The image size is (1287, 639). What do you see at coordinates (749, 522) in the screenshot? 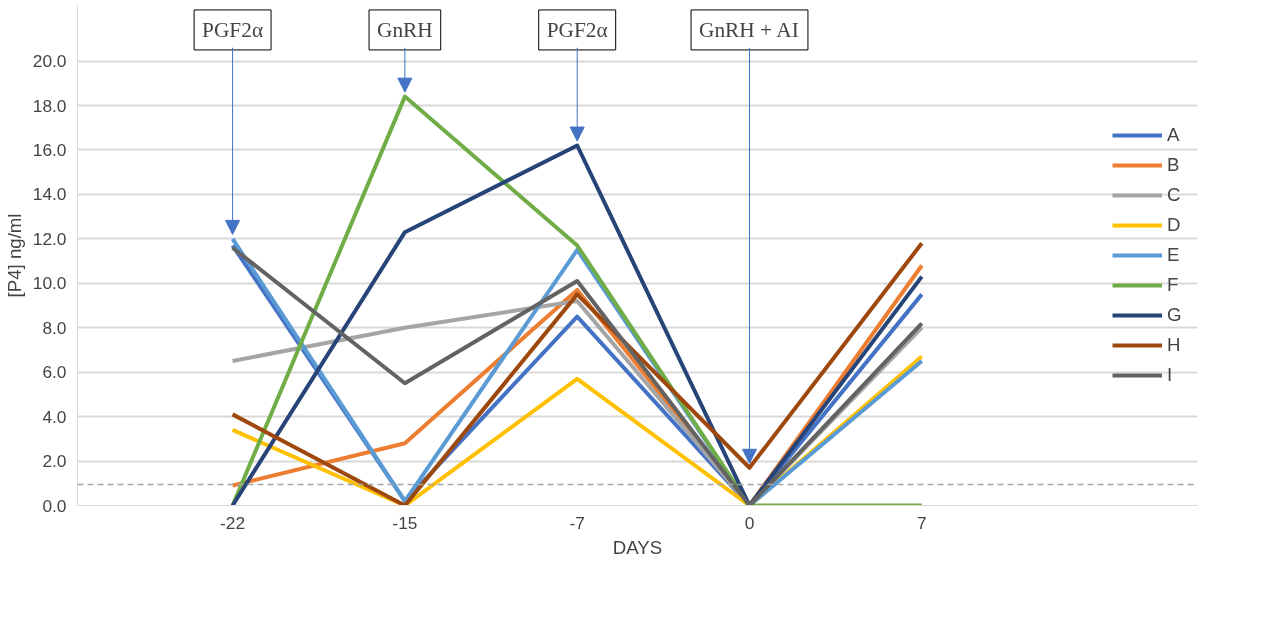
I see `x-tick-label: 0` at bounding box center [749, 522].